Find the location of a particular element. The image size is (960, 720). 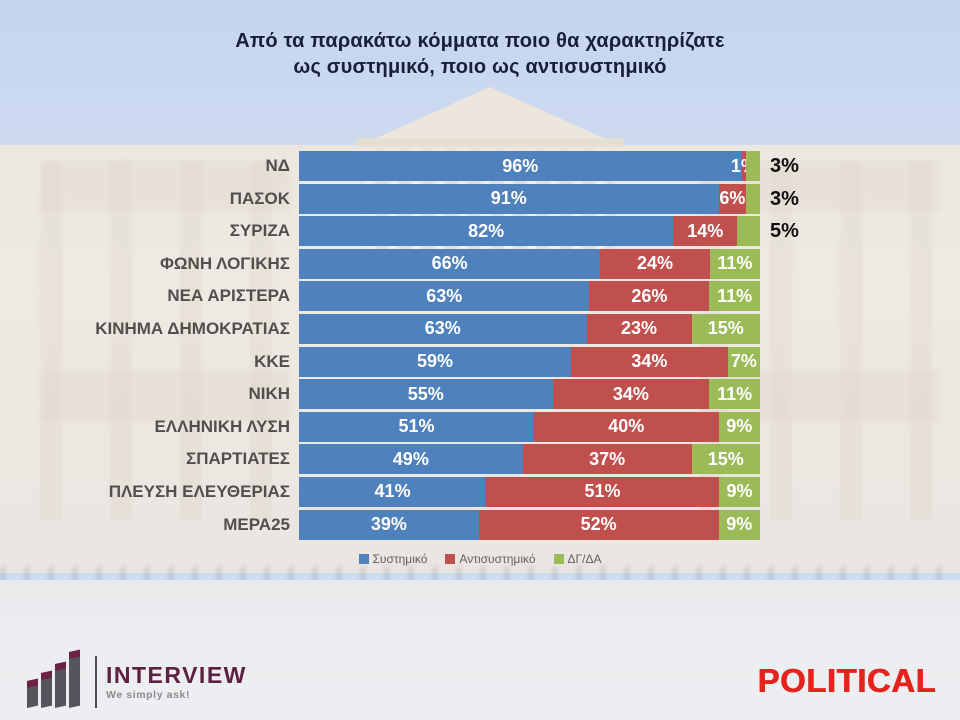

chart-row: ΦΩΝΗ ΛΟΓΙΚΗΣ 66% 24% 11% is located at coordinates (450, 263).